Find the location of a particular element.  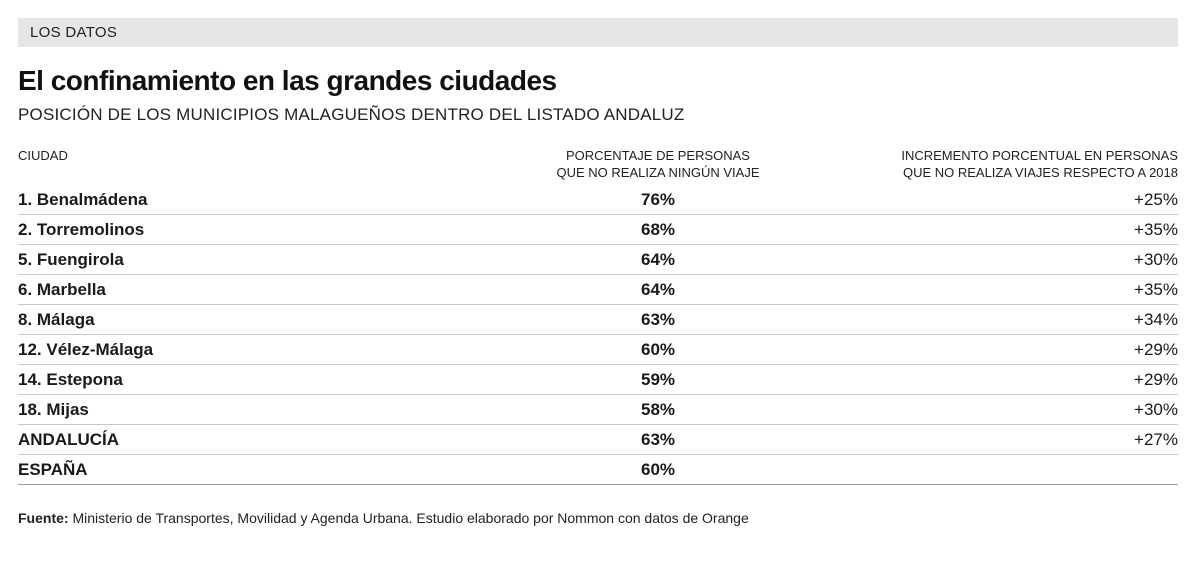

table-row: 1. Benalmádena 76% +25% is located at coordinates (598, 200).